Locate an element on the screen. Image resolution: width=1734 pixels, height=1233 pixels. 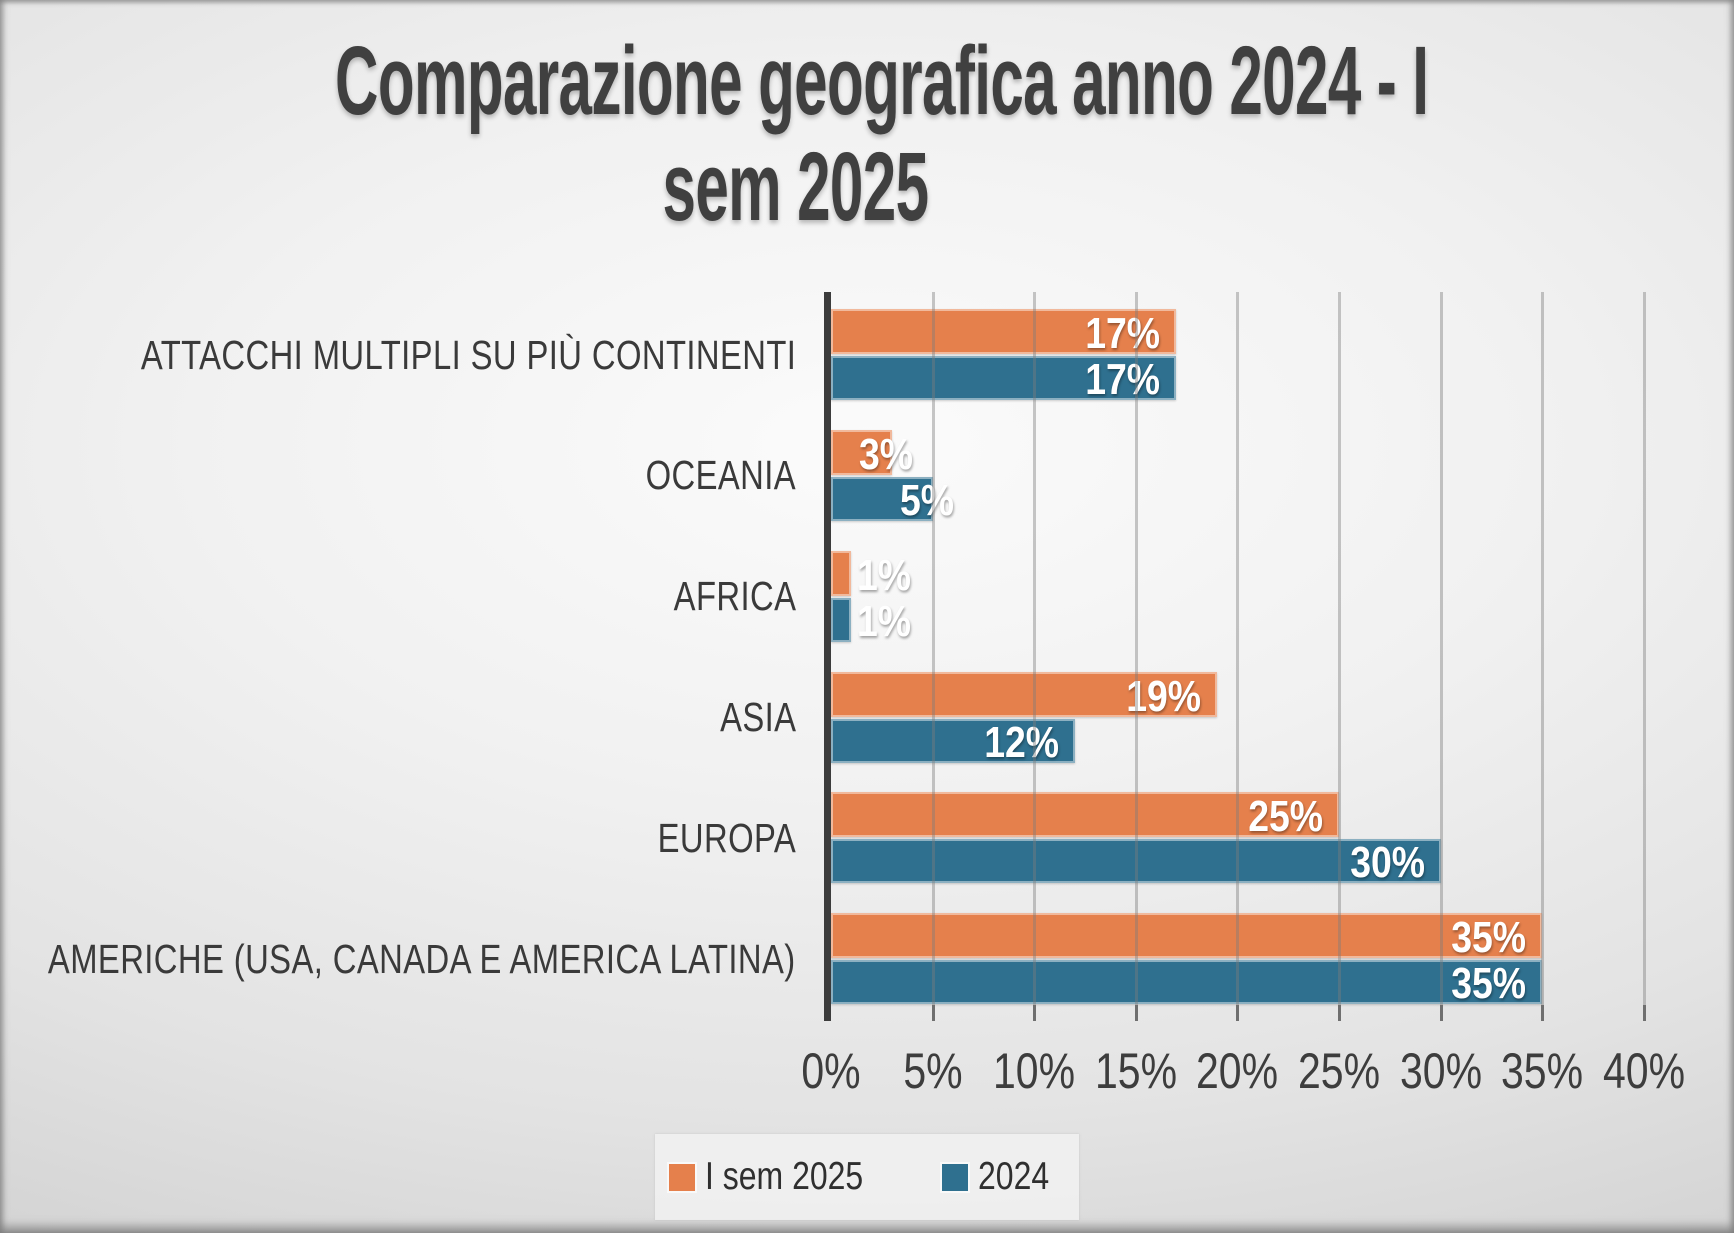
legend-item-2024: 2024 is located at coordinates (1003, 1177).